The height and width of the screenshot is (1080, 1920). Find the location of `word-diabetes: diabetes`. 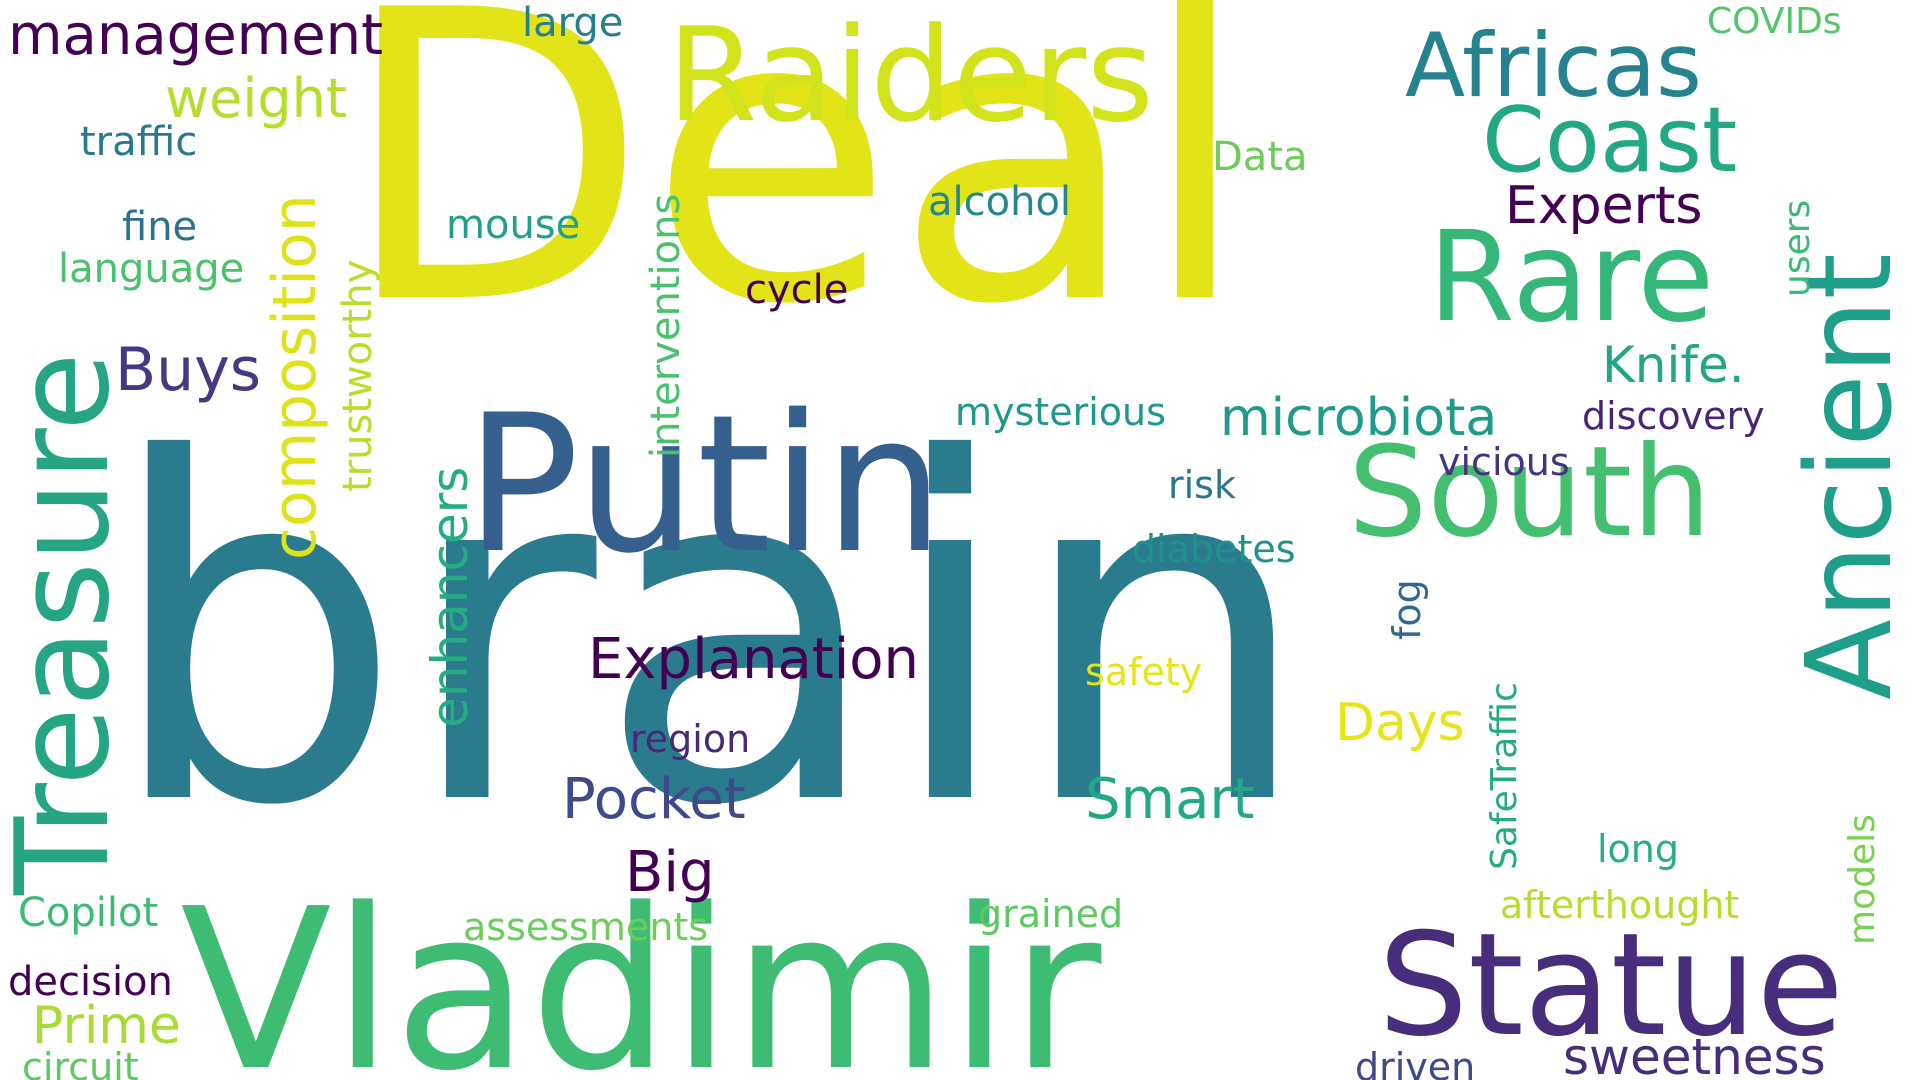

word-diabetes: diabetes is located at coordinates (1214, 549).